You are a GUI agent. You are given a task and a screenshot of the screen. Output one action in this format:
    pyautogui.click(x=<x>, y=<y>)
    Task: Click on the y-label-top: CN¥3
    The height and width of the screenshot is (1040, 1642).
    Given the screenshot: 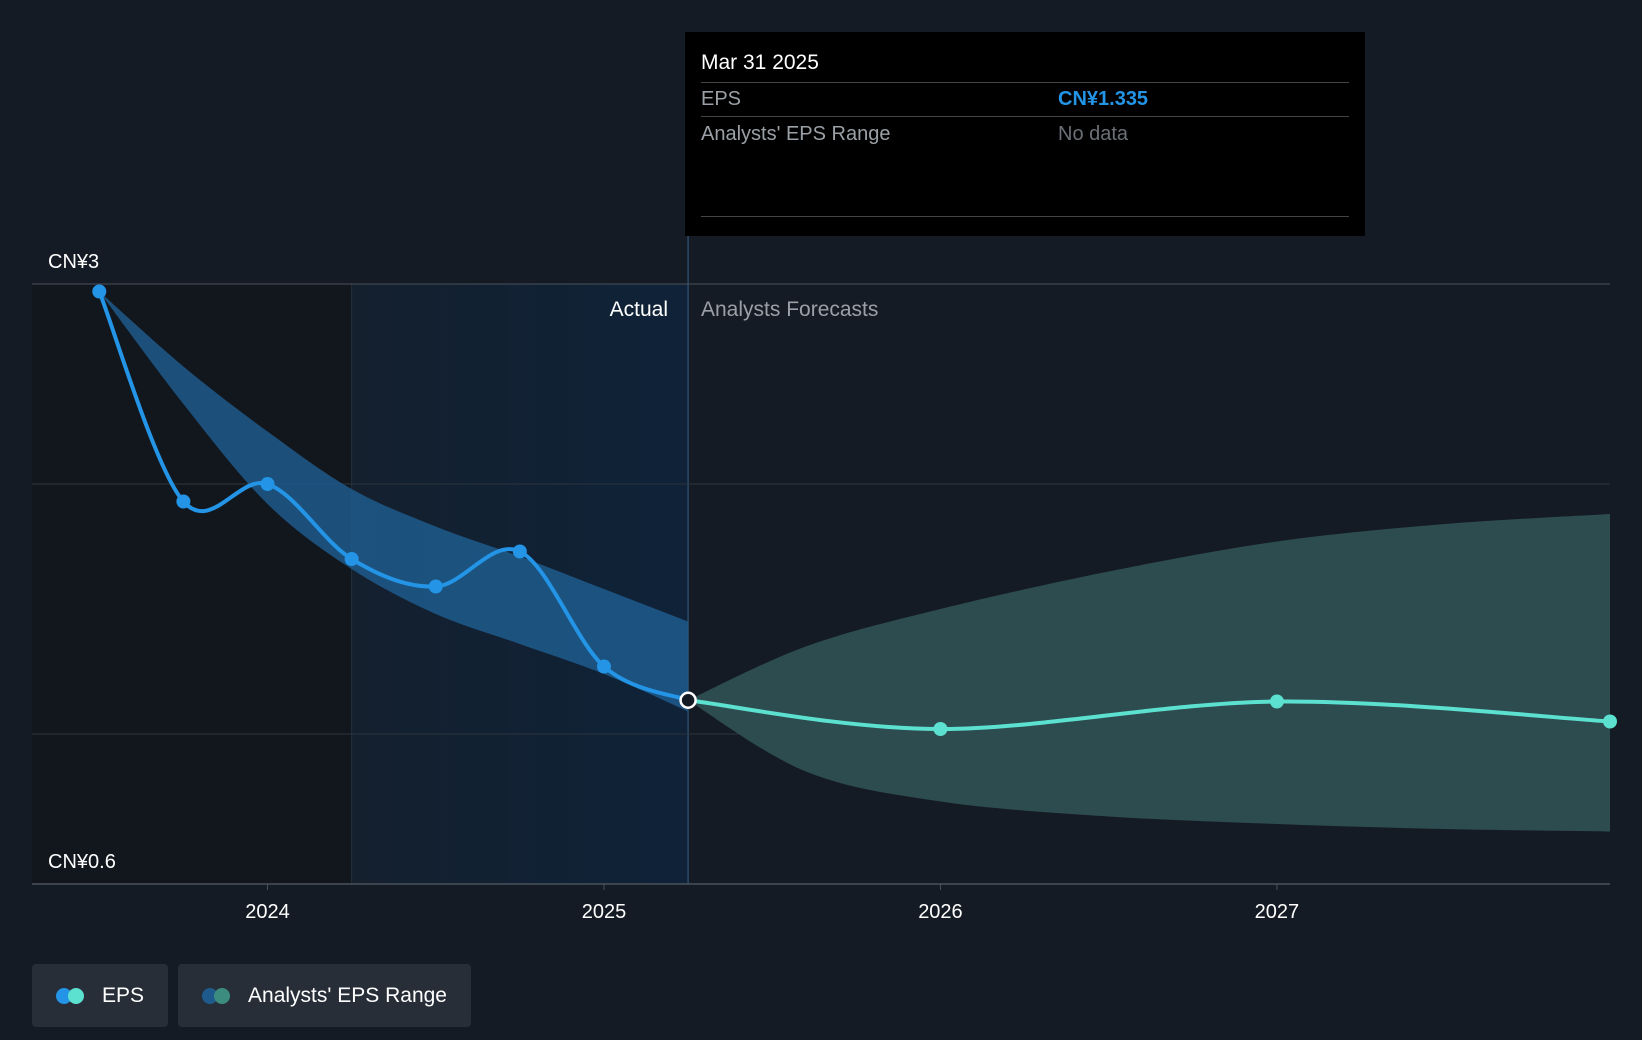 What is the action you would take?
    pyautogui.click(x=73, y=262)
    